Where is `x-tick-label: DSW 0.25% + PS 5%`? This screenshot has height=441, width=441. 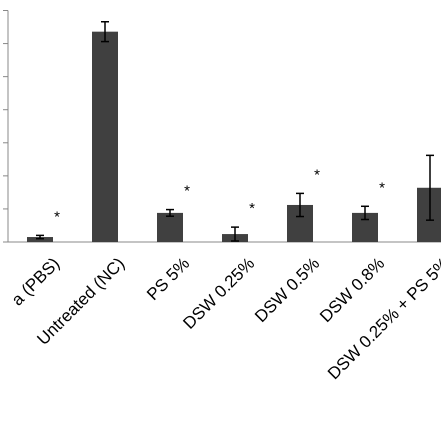
x-tick-label: DSW 0.25% + PS 5% is located at coordinates (382, 318).